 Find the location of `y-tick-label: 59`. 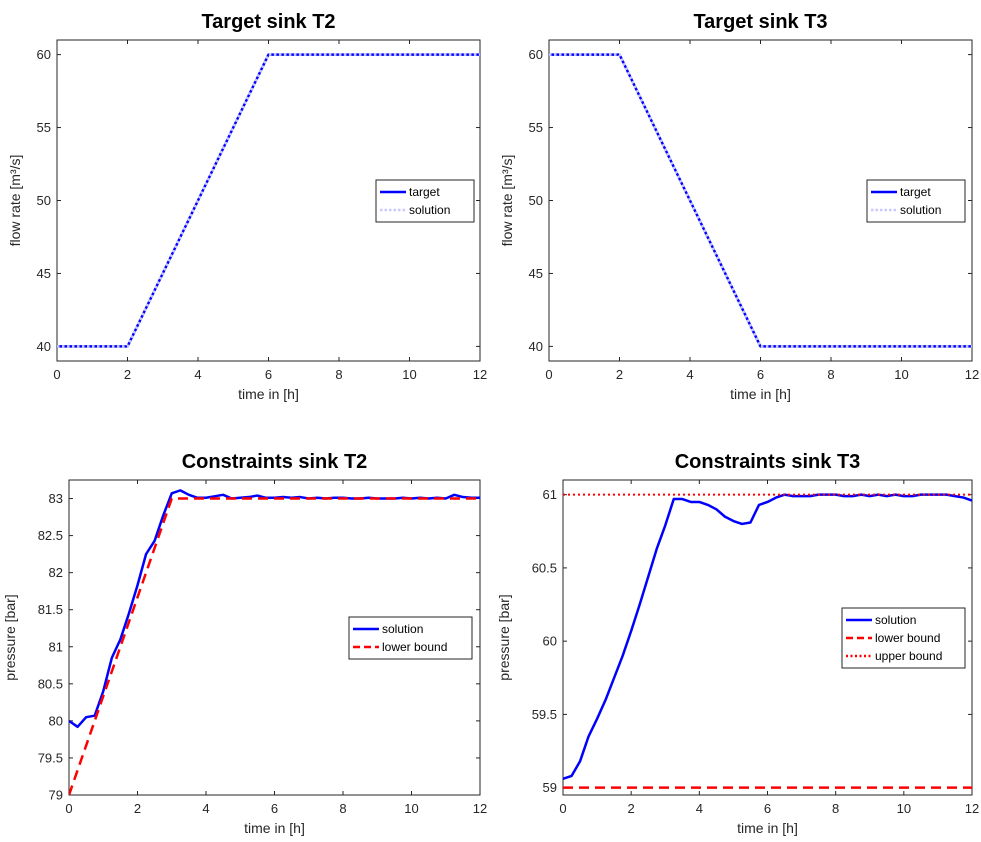

y-tick-label: 59 is located at coordinates (550, 787).